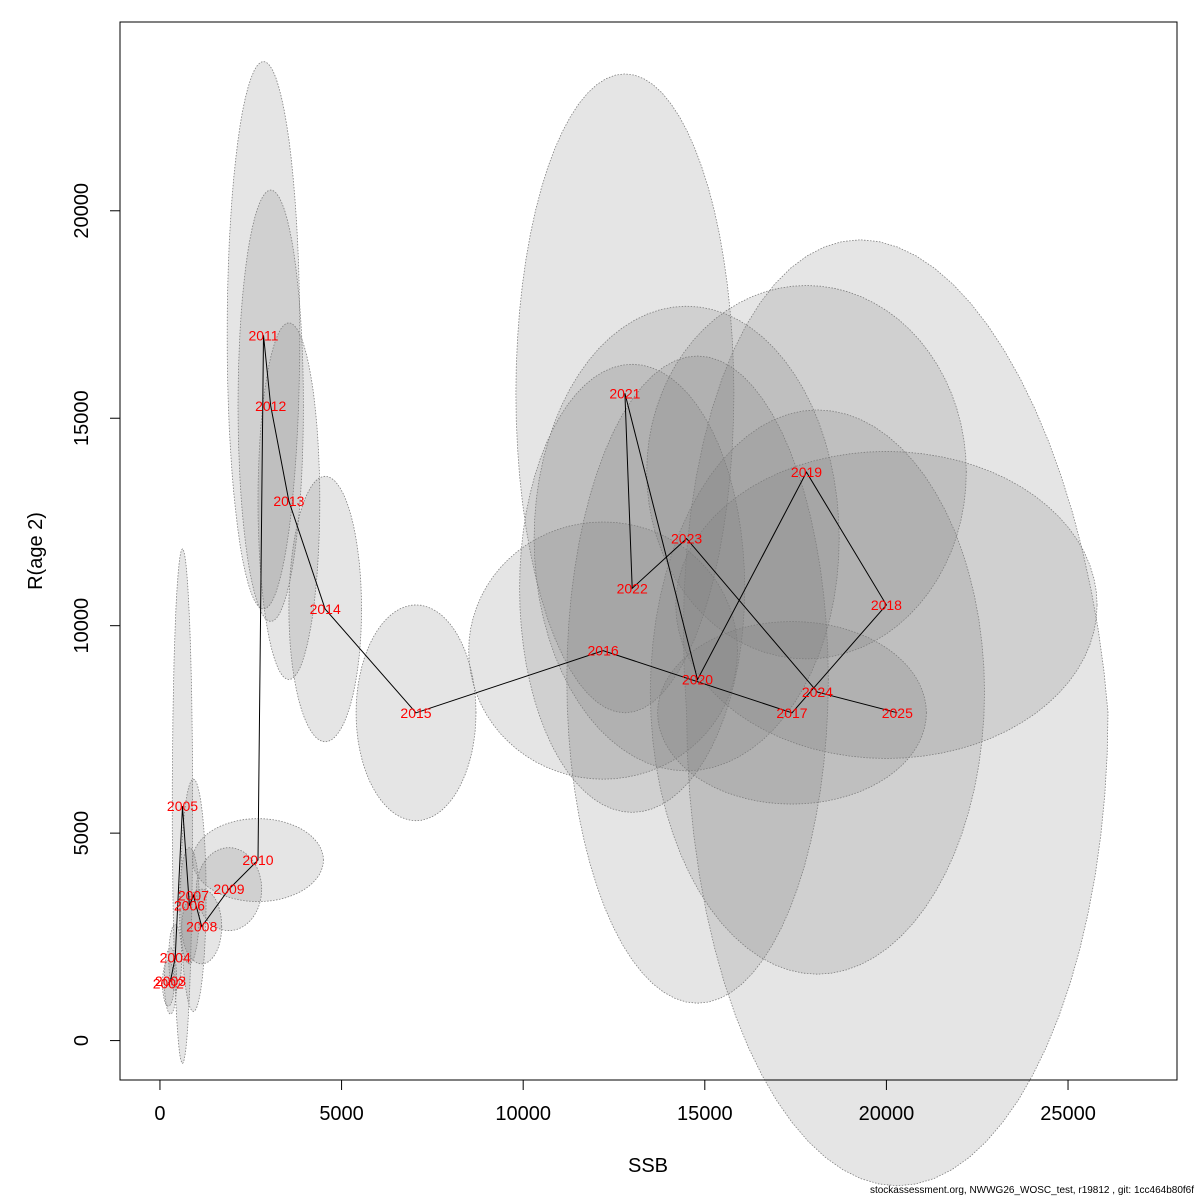 The height and width of the screenshot is (1200, 1200). Describe the element at coordinates (705, 1114) in the screenshot. I see `x-tick-label-15000: 15000` at that location.